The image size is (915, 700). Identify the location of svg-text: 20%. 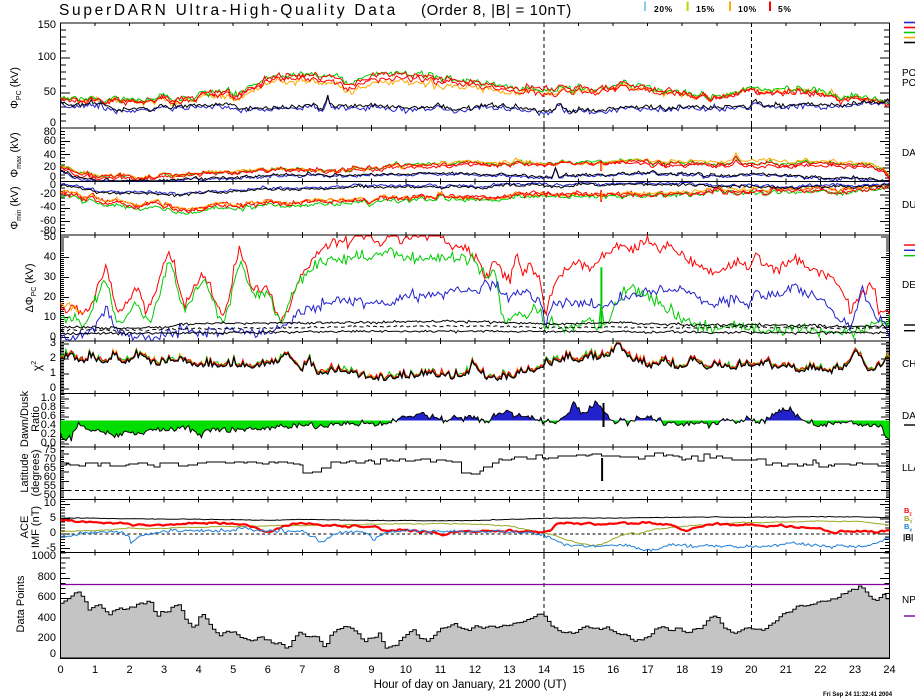
(663, 9).